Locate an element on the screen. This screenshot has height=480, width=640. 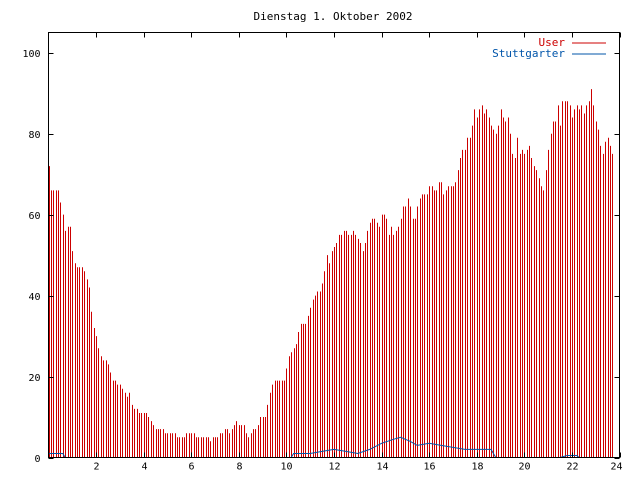
x-tick-label: 8 is located at coordinates (239, 467).